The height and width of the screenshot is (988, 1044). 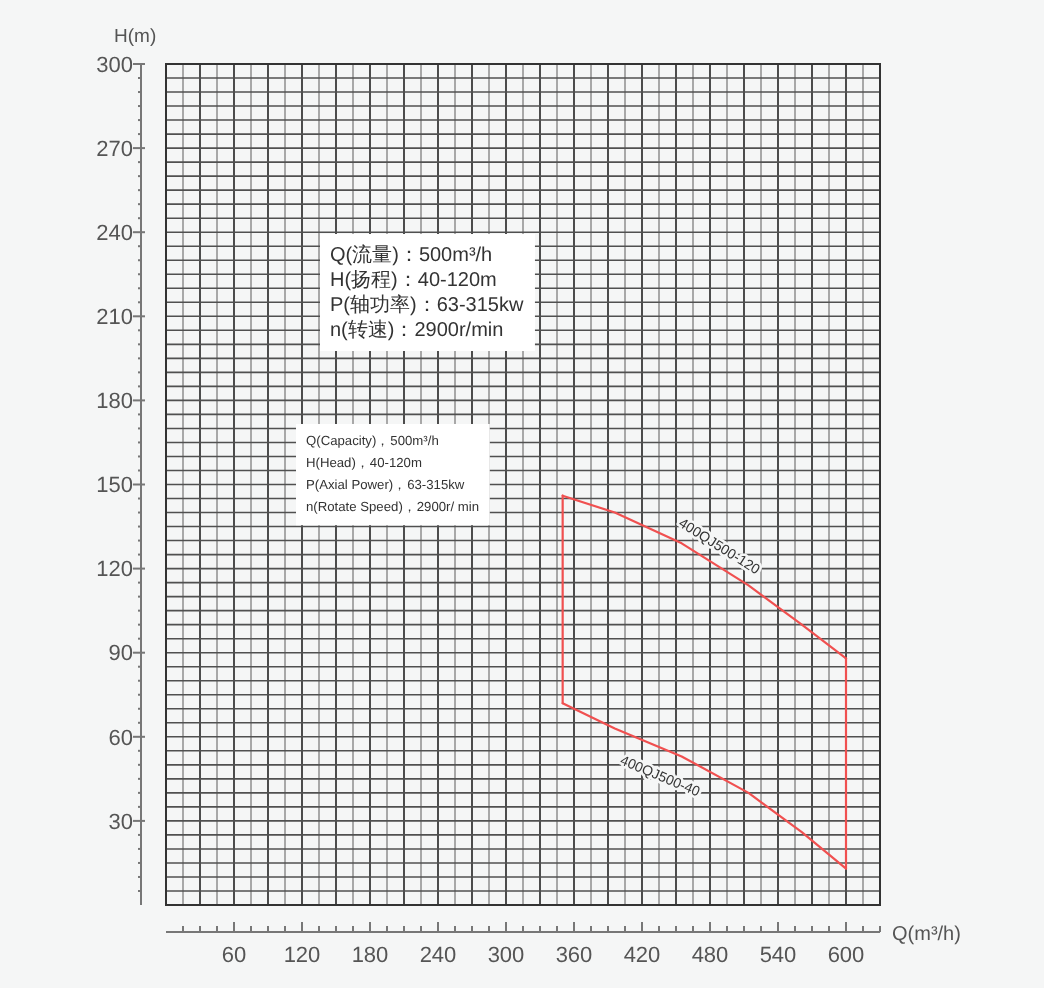 I want to click on y-tick-label: 120, so click(x=114, y=570).